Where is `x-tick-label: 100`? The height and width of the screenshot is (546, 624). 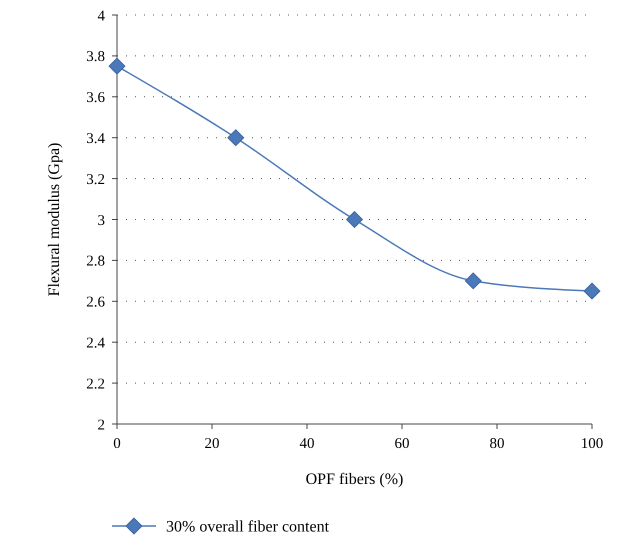
x-tick-label: 100 is located at coordinates (592, 444).